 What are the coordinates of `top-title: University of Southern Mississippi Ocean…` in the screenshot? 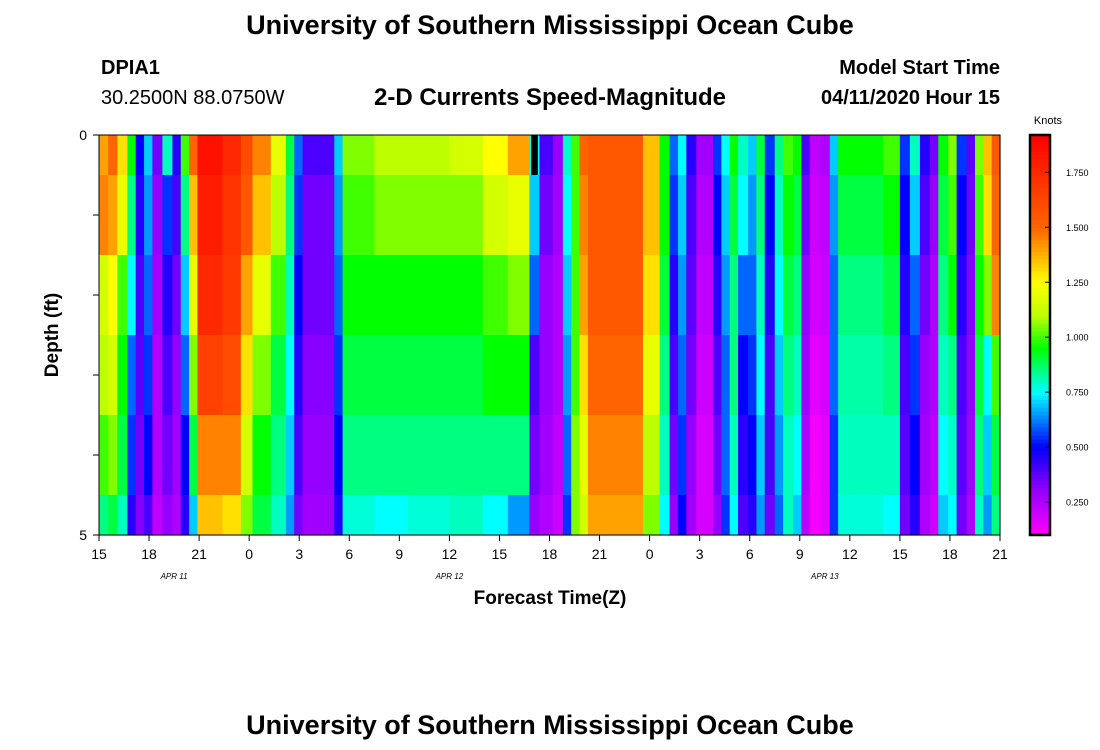 It's located at (550, 25).